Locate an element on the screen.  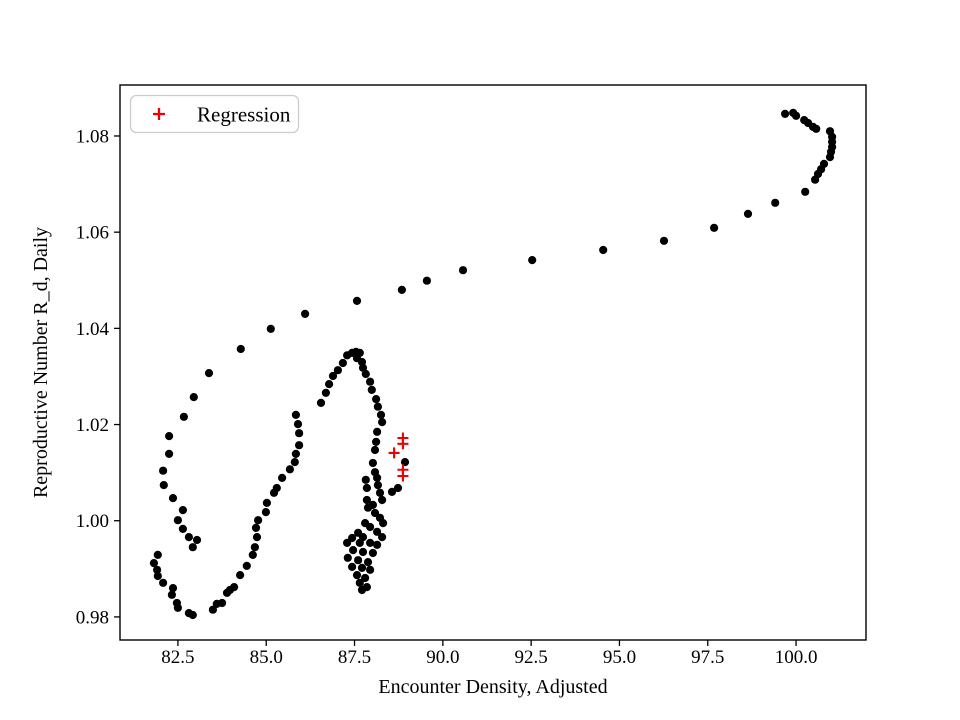
legend-entry-label: Regression is located at coordinates (244, 115).